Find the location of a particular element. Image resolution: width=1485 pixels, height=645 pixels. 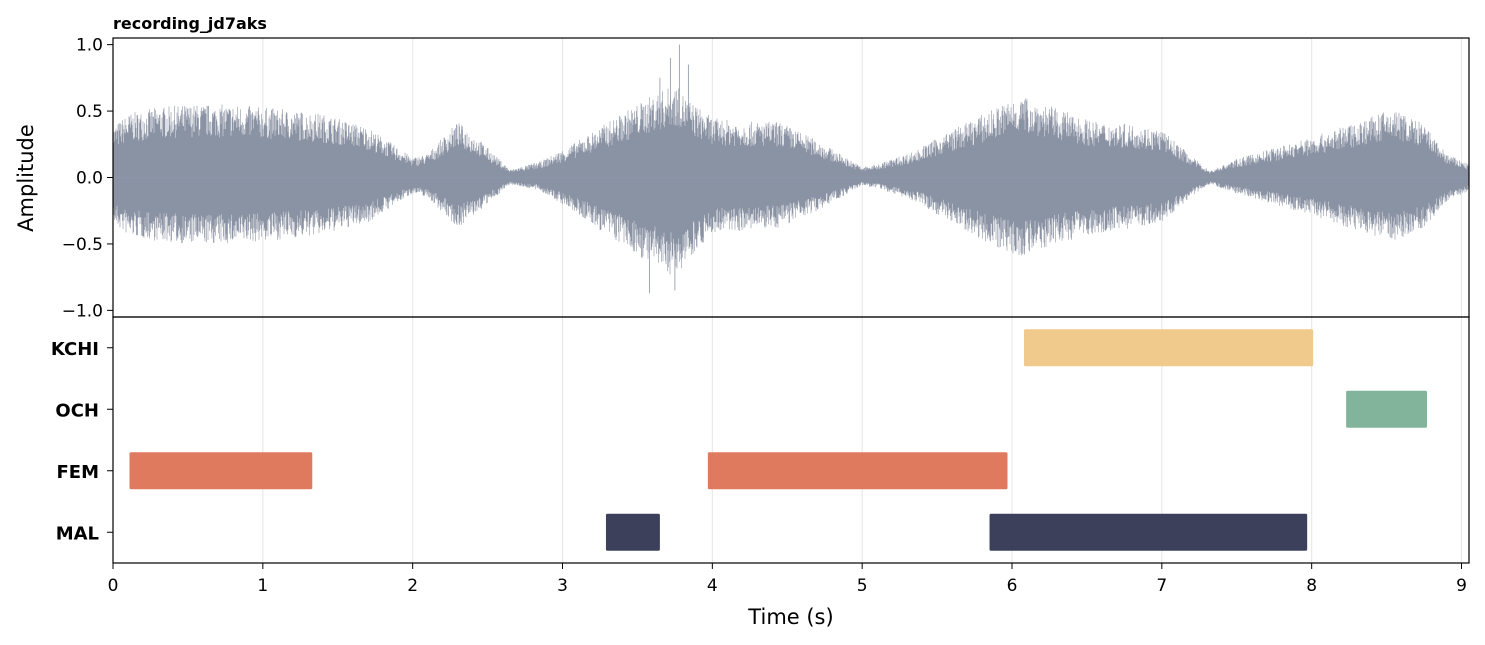

x-tick-label: 1 is located at coordinates (262, 586).